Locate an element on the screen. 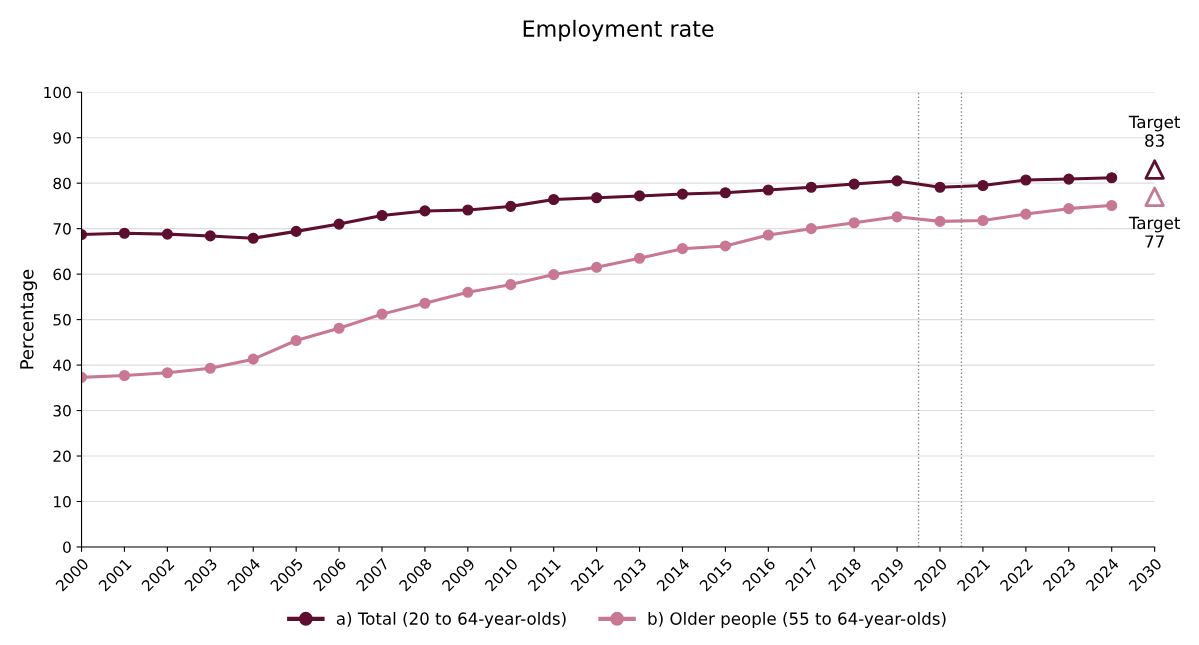 Image resolution: width=1199 pixels, height=645 pixels. y-tick-label: 60 is located at coordinates (62, 274).